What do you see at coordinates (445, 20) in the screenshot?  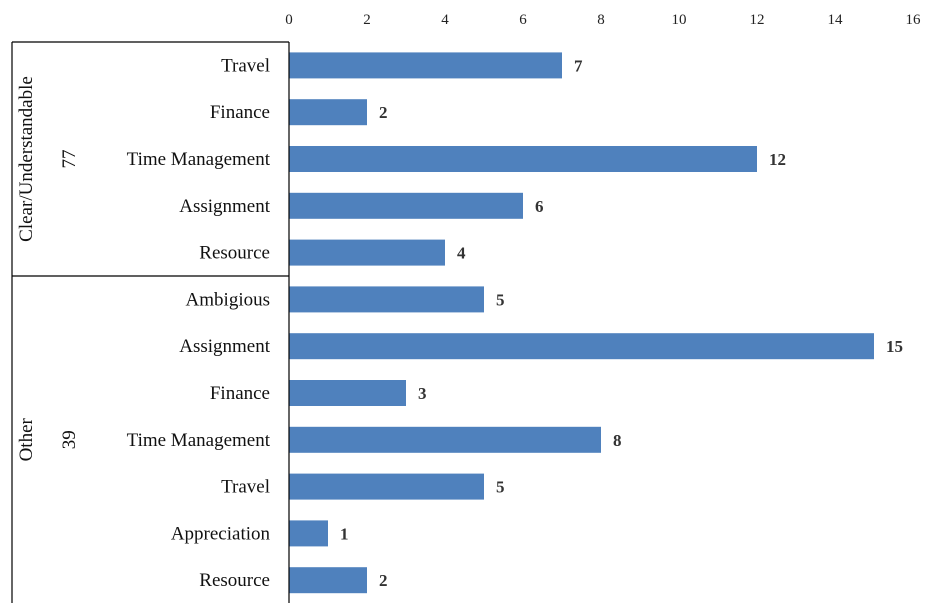 I see `x-tick-label: 4` at bounding box center [445, 20].